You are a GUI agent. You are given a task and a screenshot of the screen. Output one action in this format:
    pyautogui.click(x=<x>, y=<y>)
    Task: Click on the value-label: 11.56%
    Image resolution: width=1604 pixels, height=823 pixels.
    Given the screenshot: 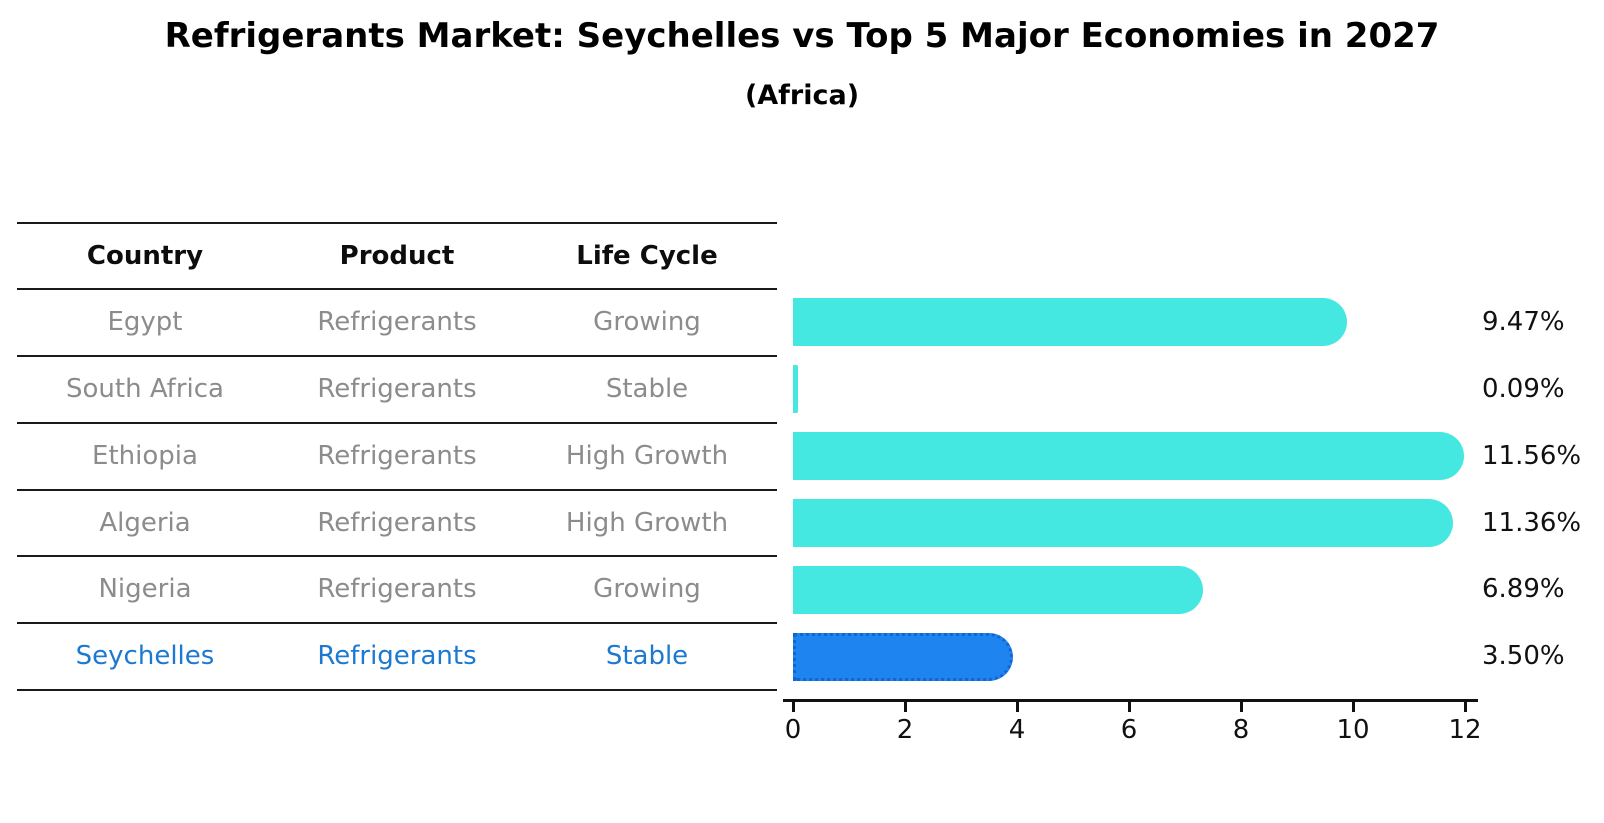 What is the action you would take?
    pyautogui.click(x=1532, y=455)
    